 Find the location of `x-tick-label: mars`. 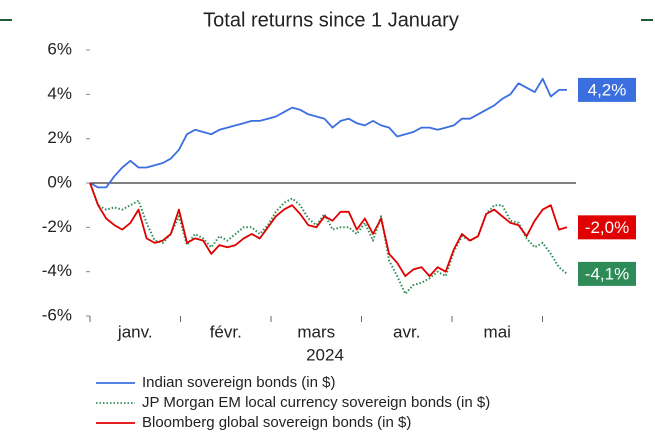

x-tick-label: mars is located at coordinates (316, 331).